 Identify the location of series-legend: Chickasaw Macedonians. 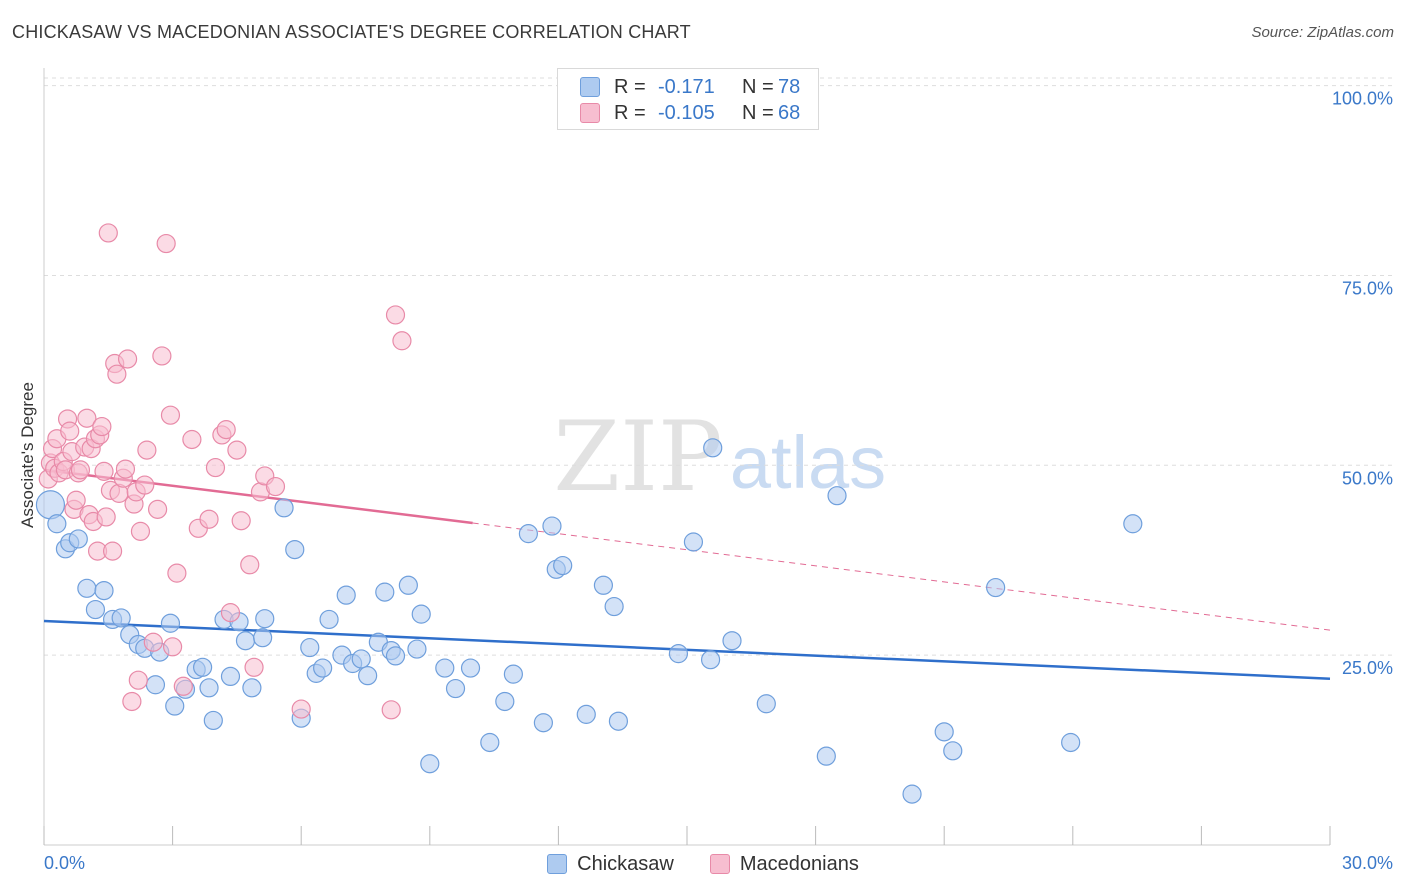
(703, 864).